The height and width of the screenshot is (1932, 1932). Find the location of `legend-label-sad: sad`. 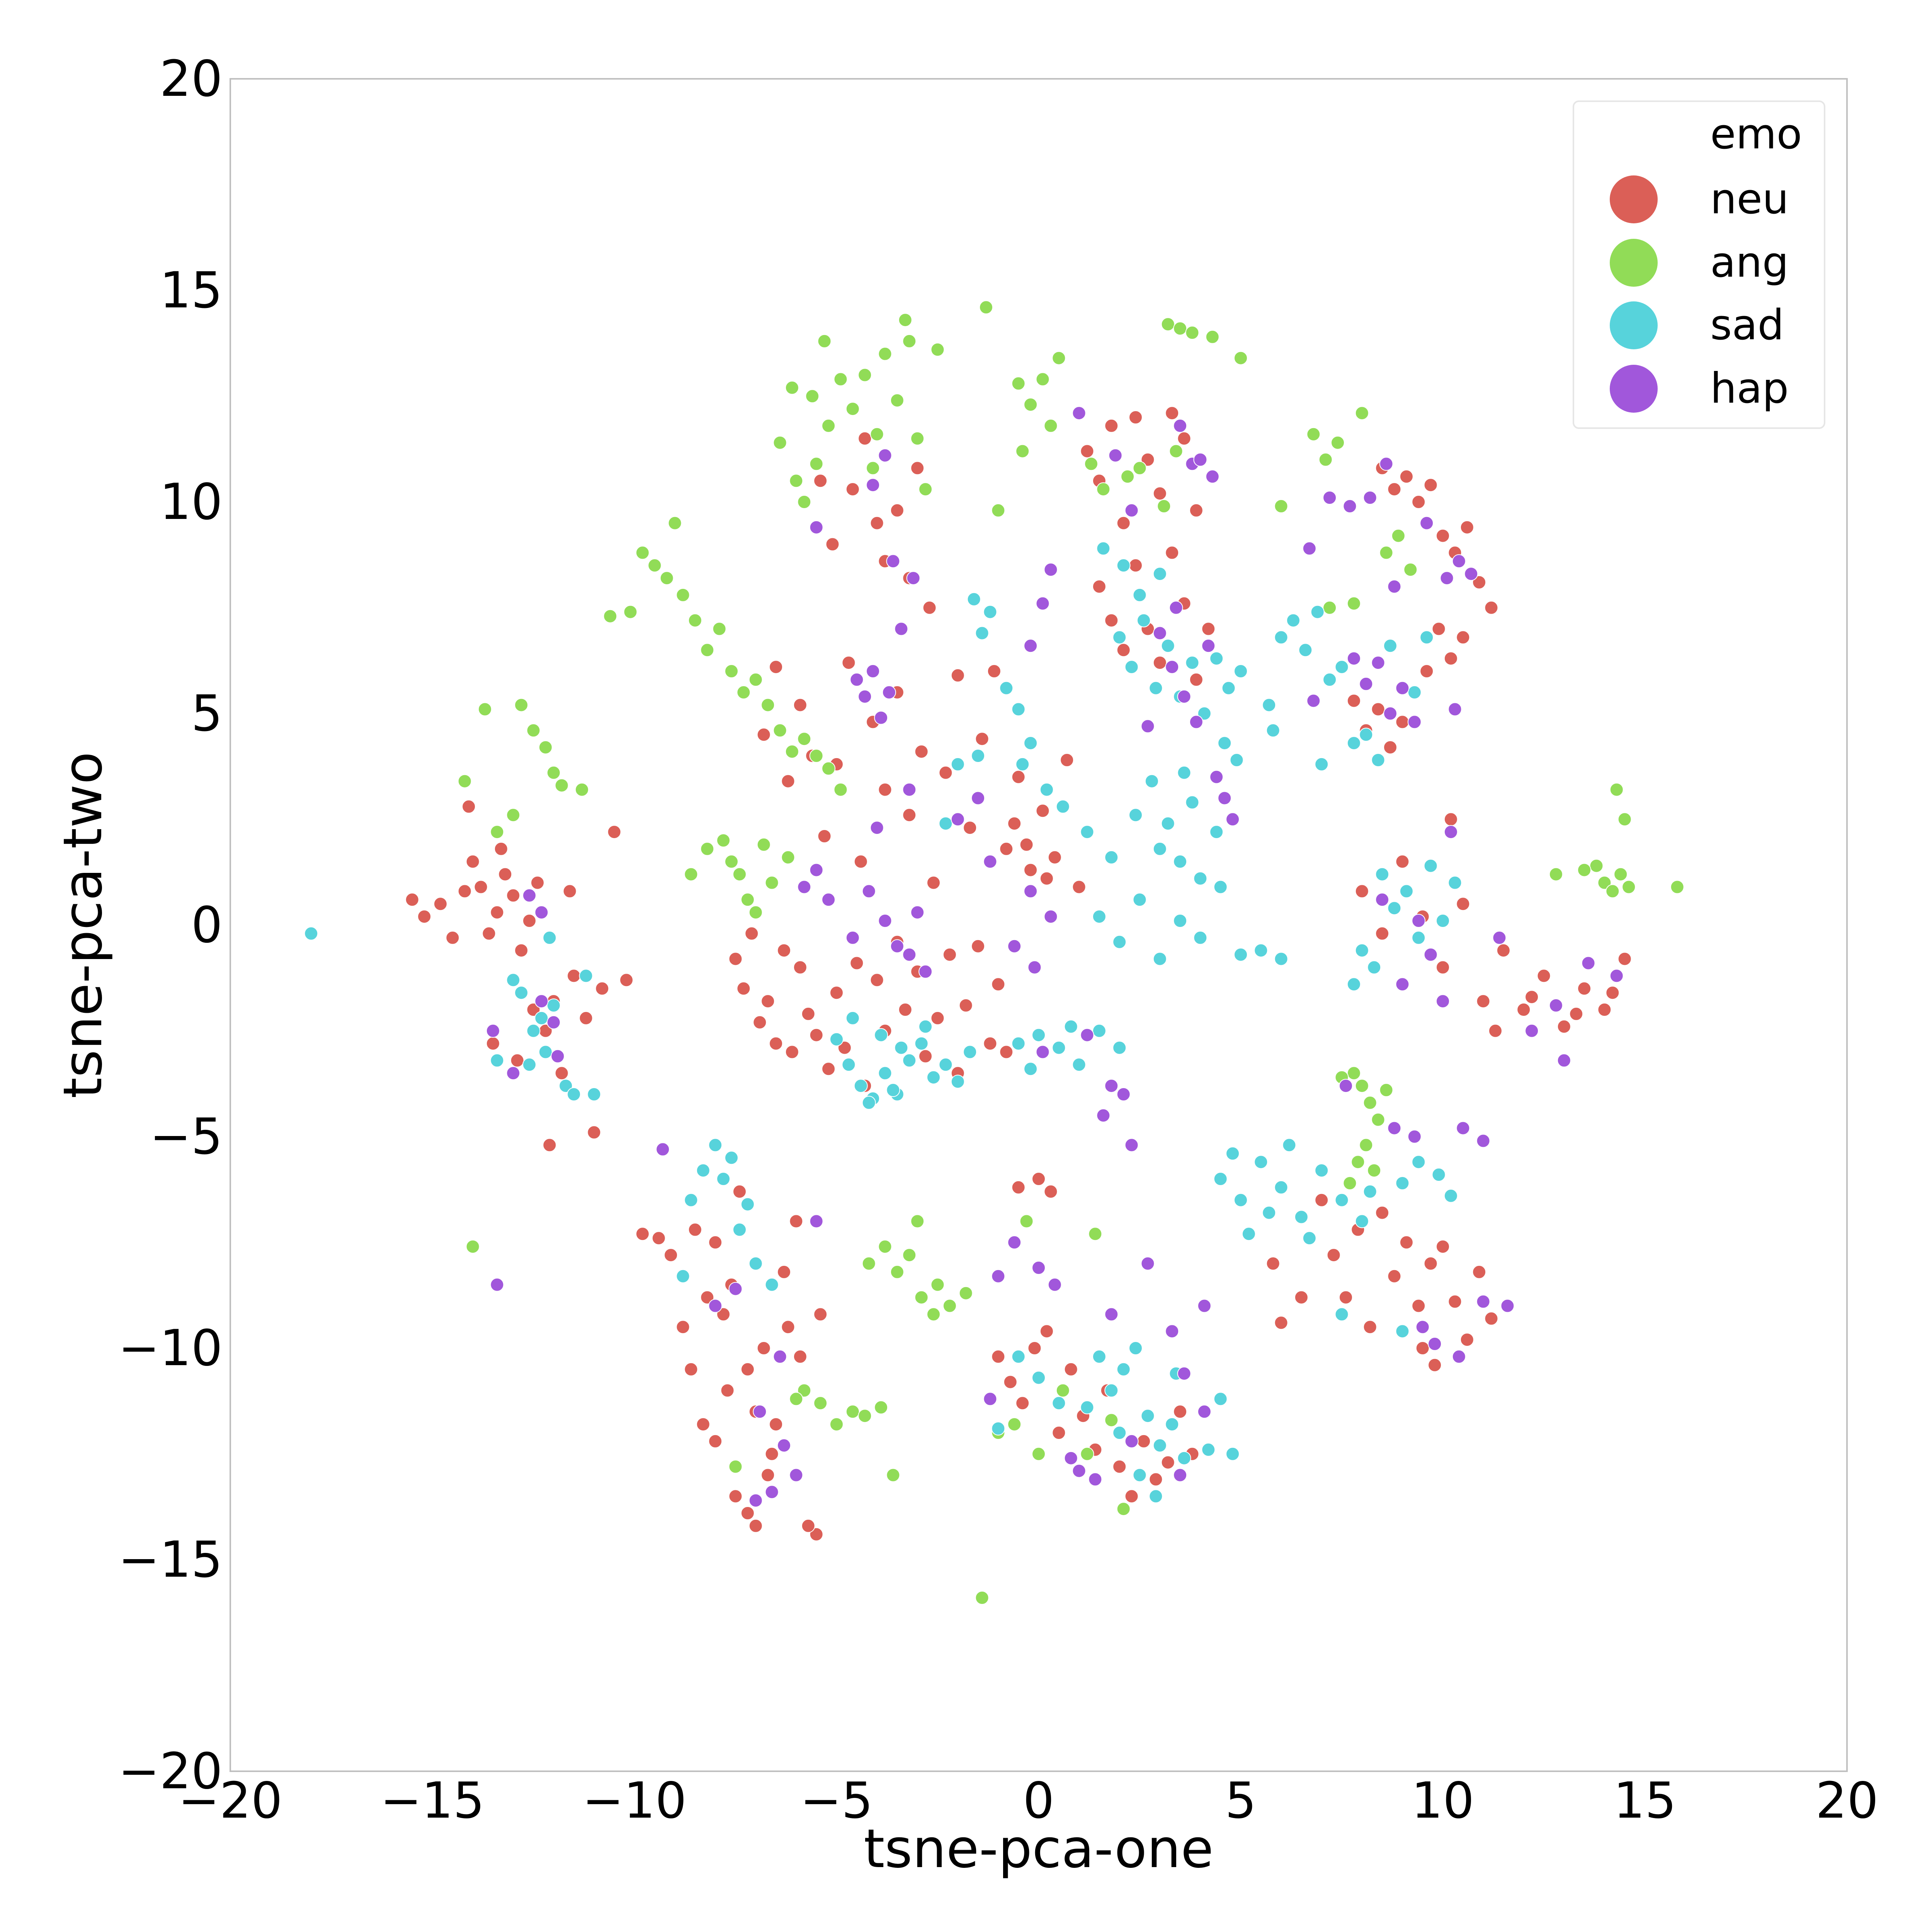

legend-label-sad: sad is located at coordinates (1747, 325).